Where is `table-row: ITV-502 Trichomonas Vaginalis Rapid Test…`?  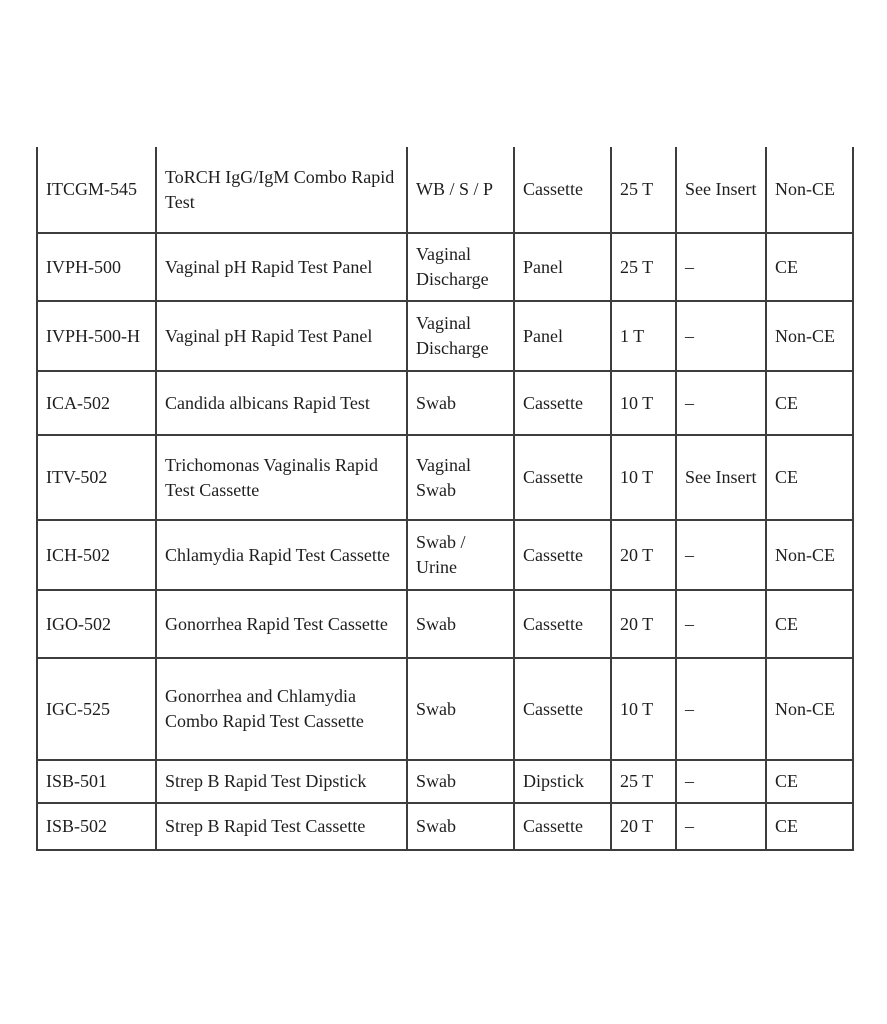 table-row: ITV-502 Trichomonas Vaginalis Rapid Test… is located at coordinates (445, 477).